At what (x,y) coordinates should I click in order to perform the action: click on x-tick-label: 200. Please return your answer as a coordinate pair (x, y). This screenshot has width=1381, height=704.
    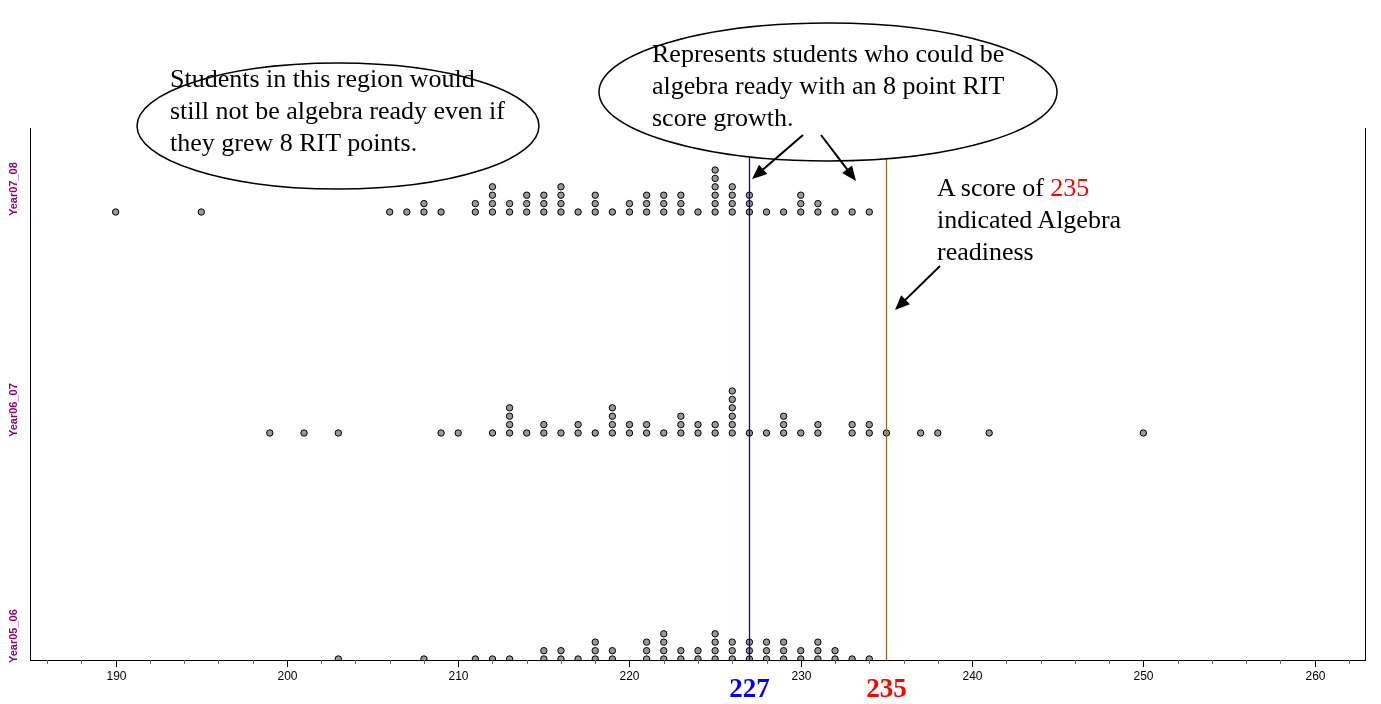
    Looking at the image, I should click on (287, 676).